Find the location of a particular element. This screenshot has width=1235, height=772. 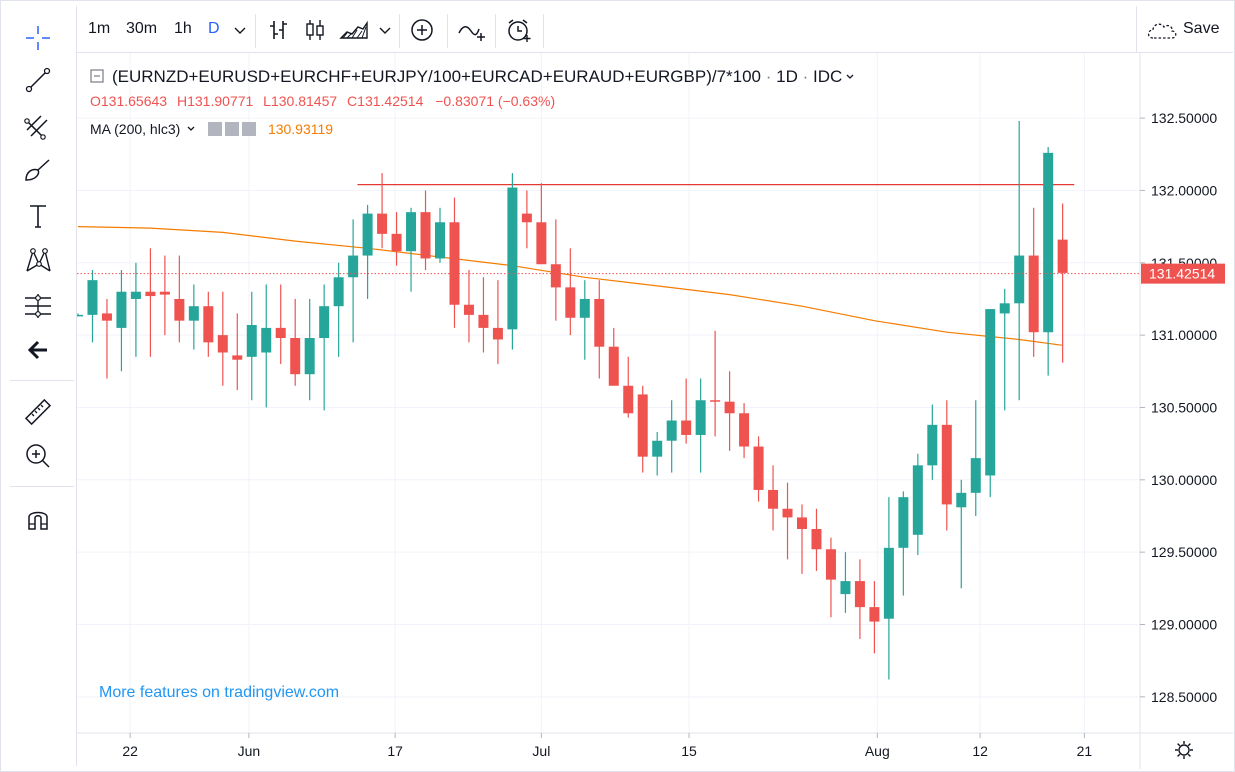

y-tick-label: 130.00000 is located at coordinates (1184, 480).